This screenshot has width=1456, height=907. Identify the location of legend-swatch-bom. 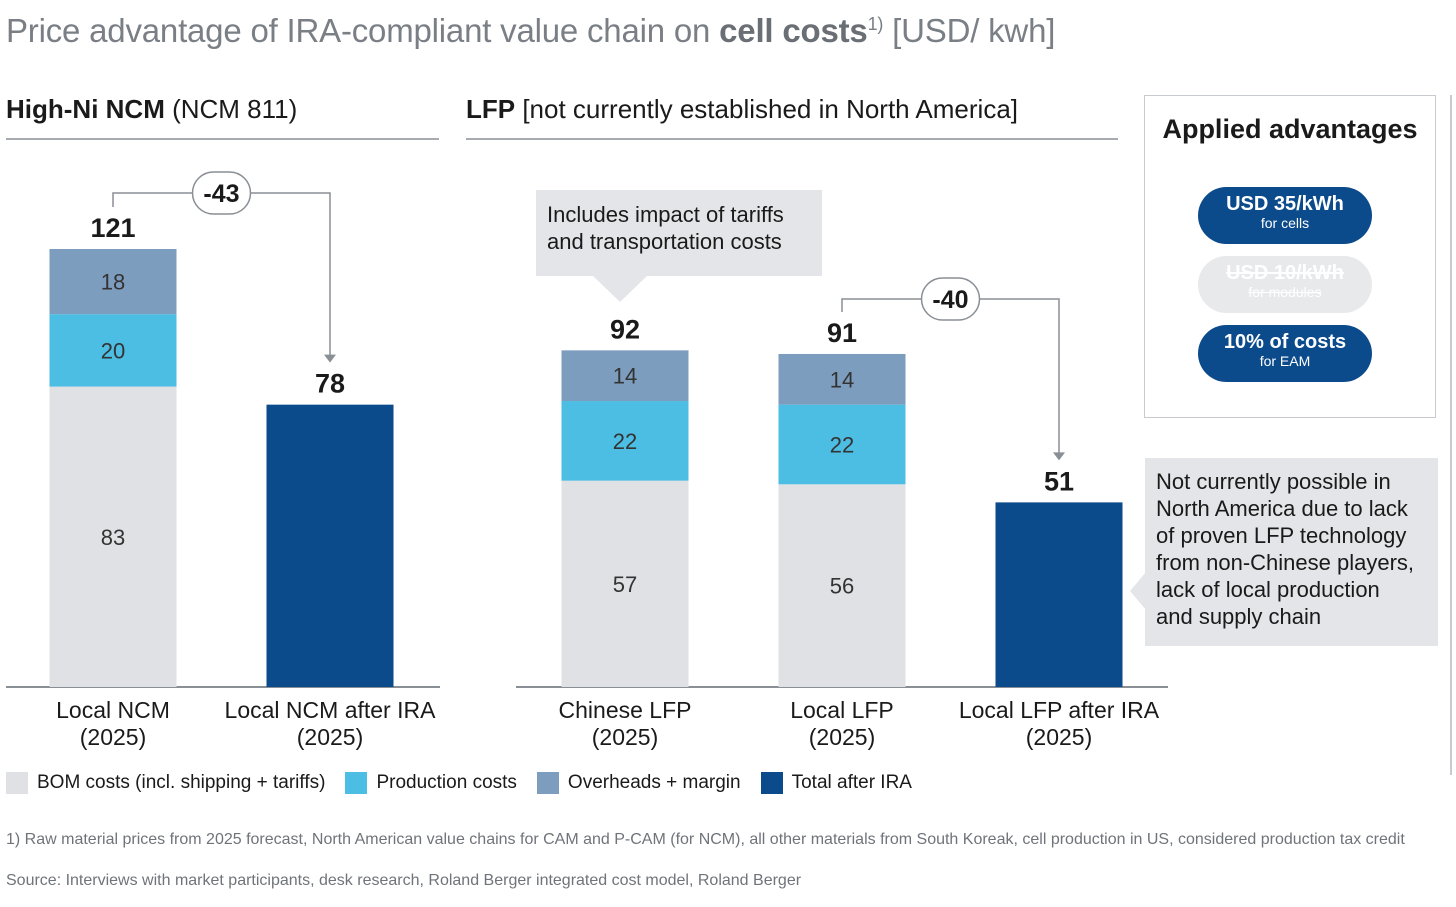
(17, 783).